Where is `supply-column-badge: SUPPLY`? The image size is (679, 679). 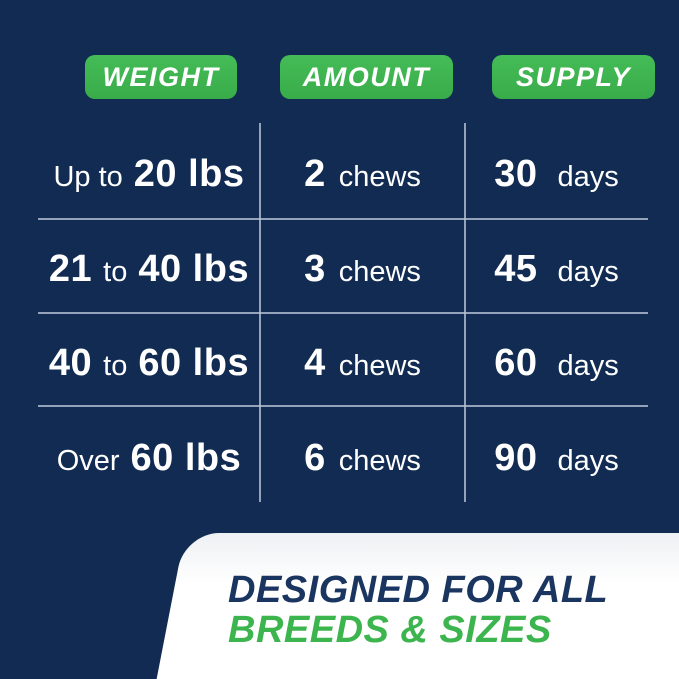
supply-column-badge: SUPPLY is located at coordinates (573, 77).